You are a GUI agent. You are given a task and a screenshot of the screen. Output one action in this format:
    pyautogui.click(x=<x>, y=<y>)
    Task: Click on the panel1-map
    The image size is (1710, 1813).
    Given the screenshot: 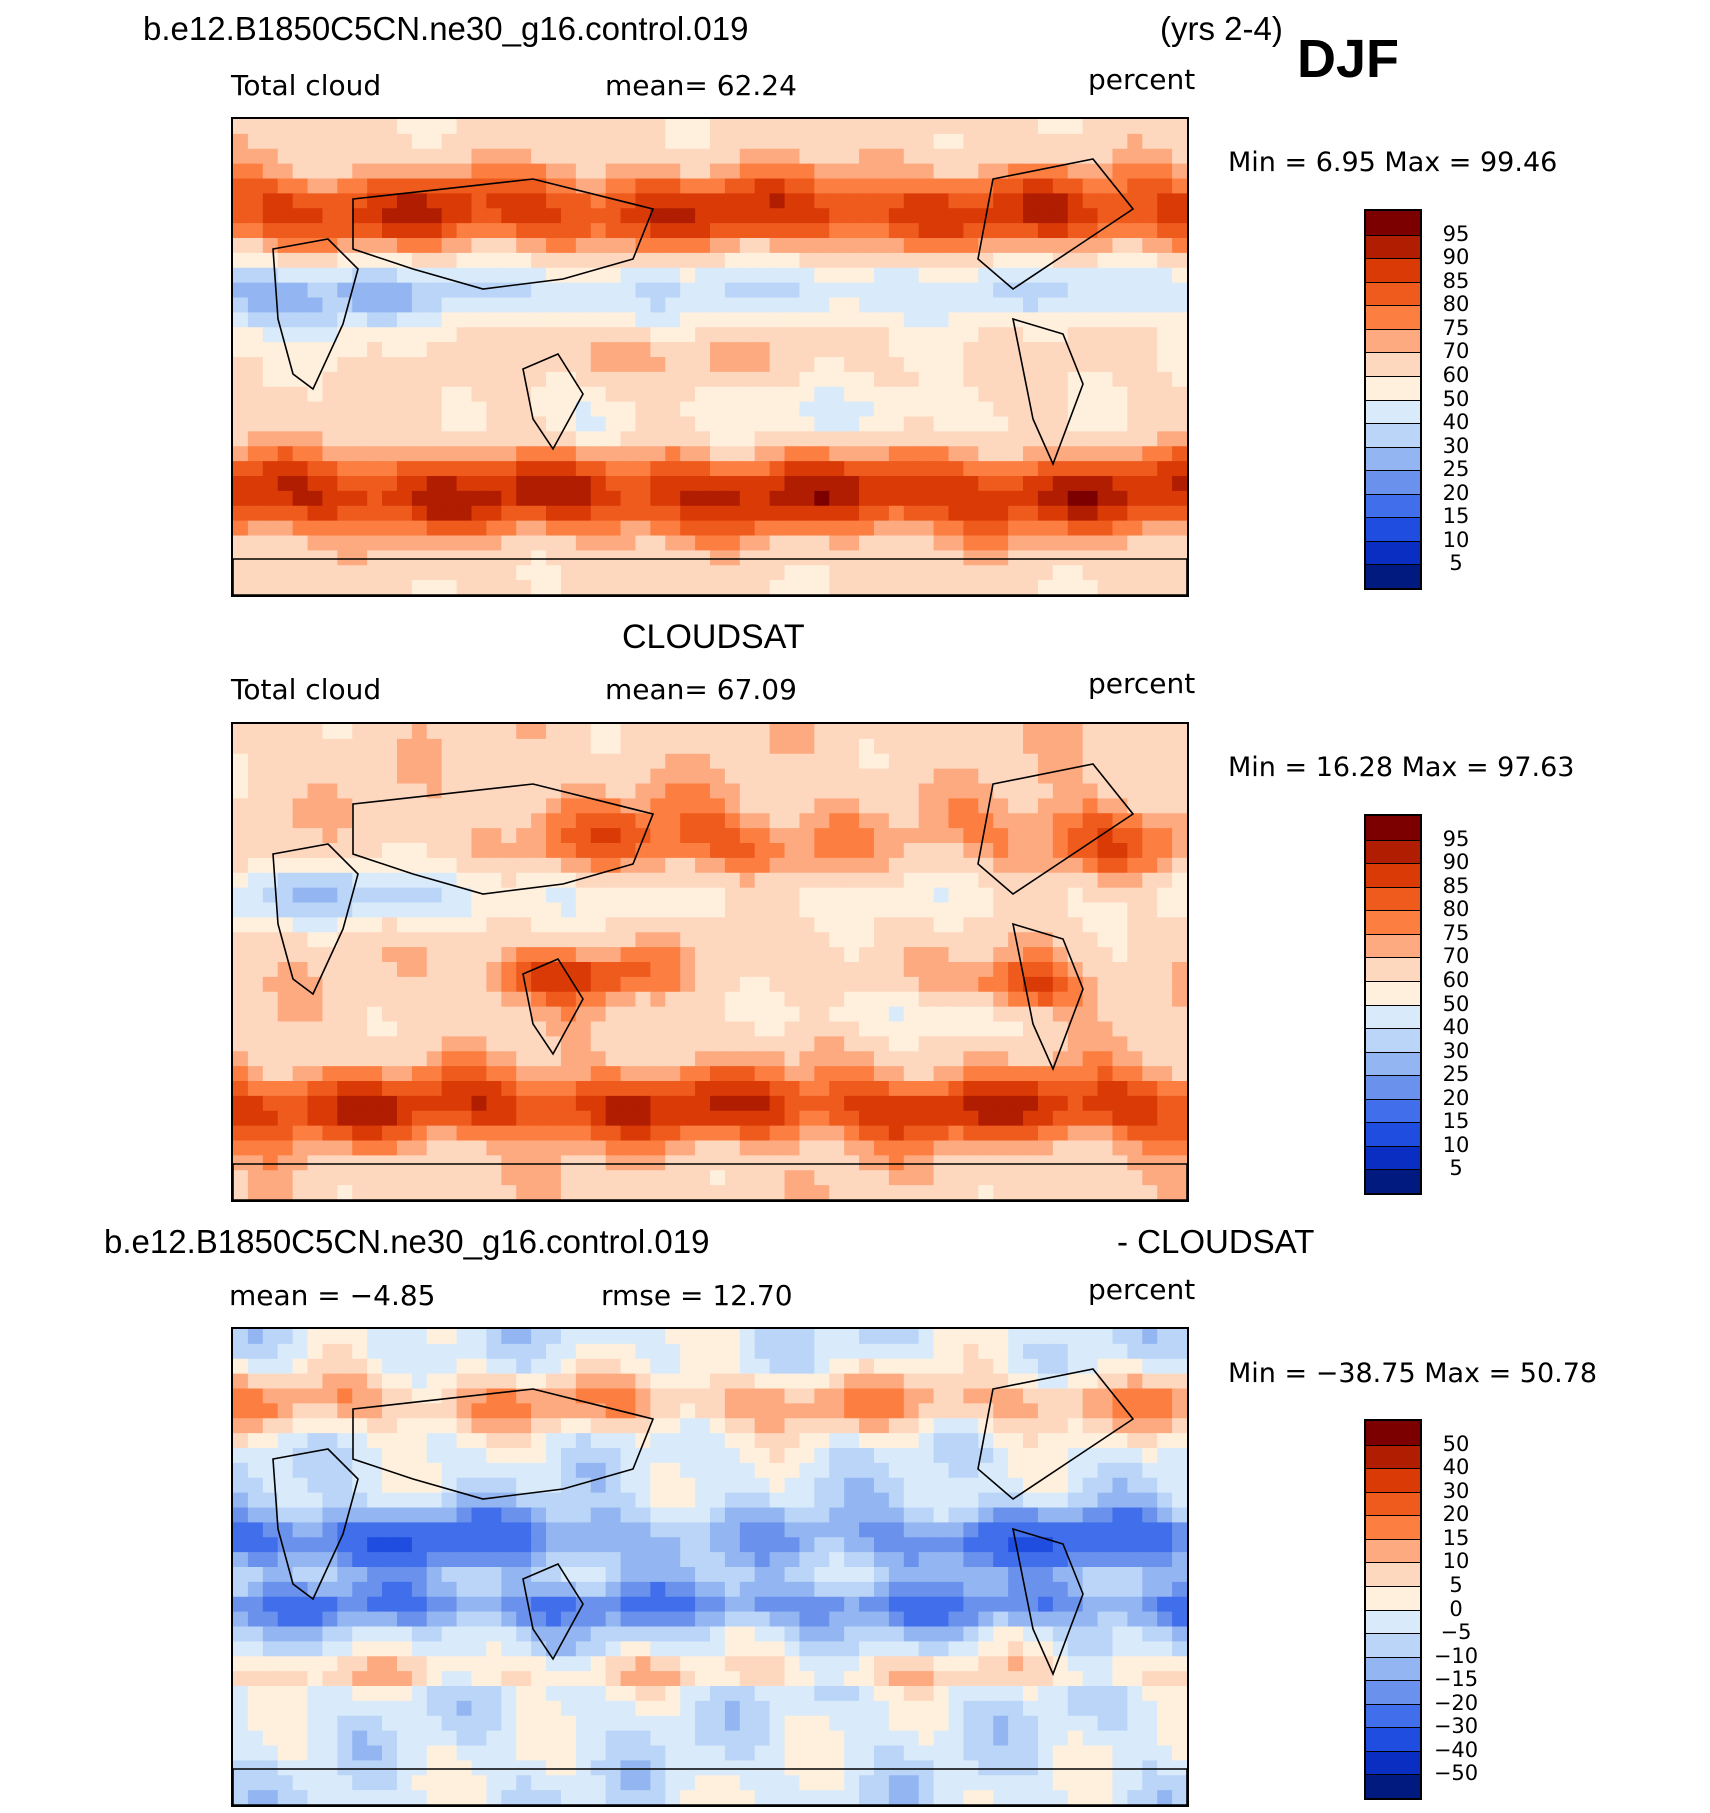 What is the action you would take?
    pyautogui.click(x=710, y=357)
    